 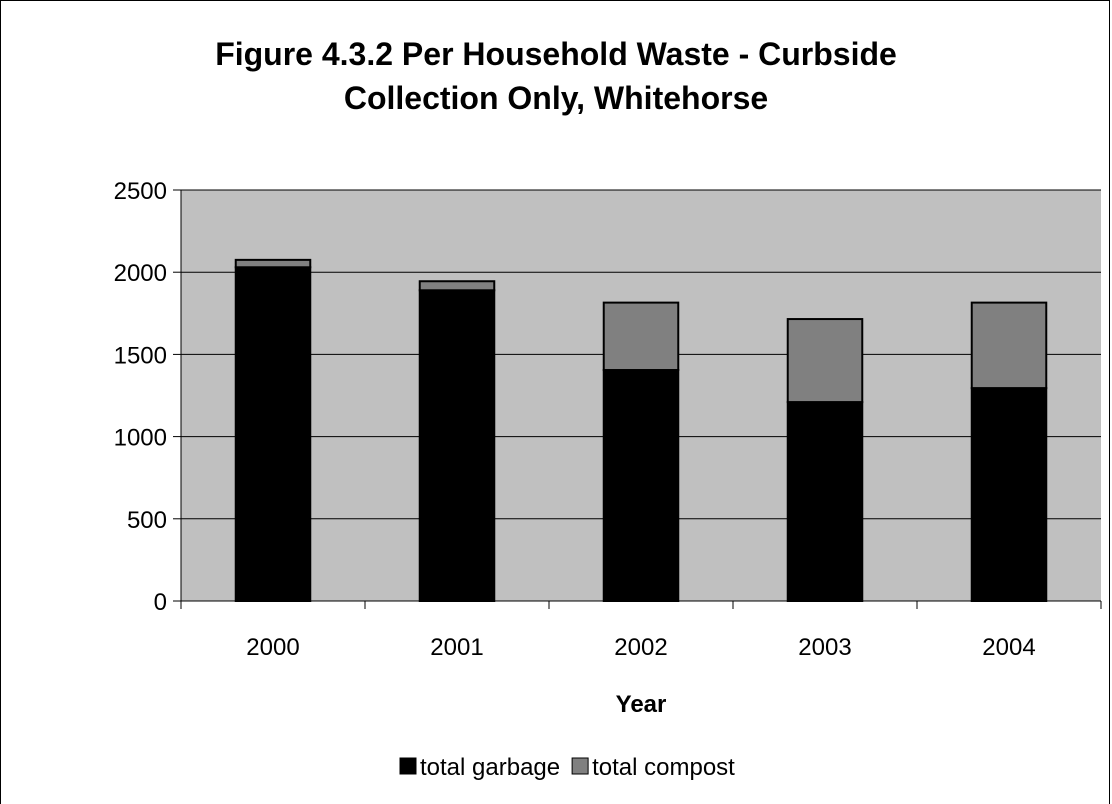 What do you see at coordinates (640, 647) in the screenshot?
I see `x-tick-label-2002: 2002` at bounding box center [640, 647].